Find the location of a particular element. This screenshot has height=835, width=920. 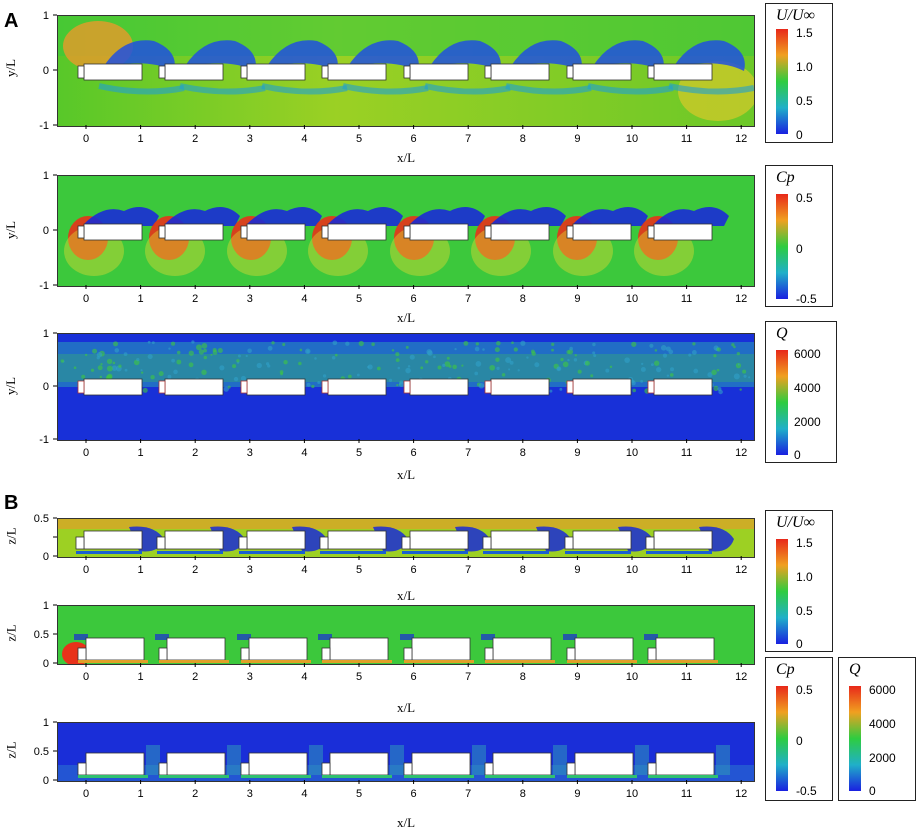

colorbar-pressure-b: Cp 0.5 0 -0.5 is located at coordinates (799, 729).